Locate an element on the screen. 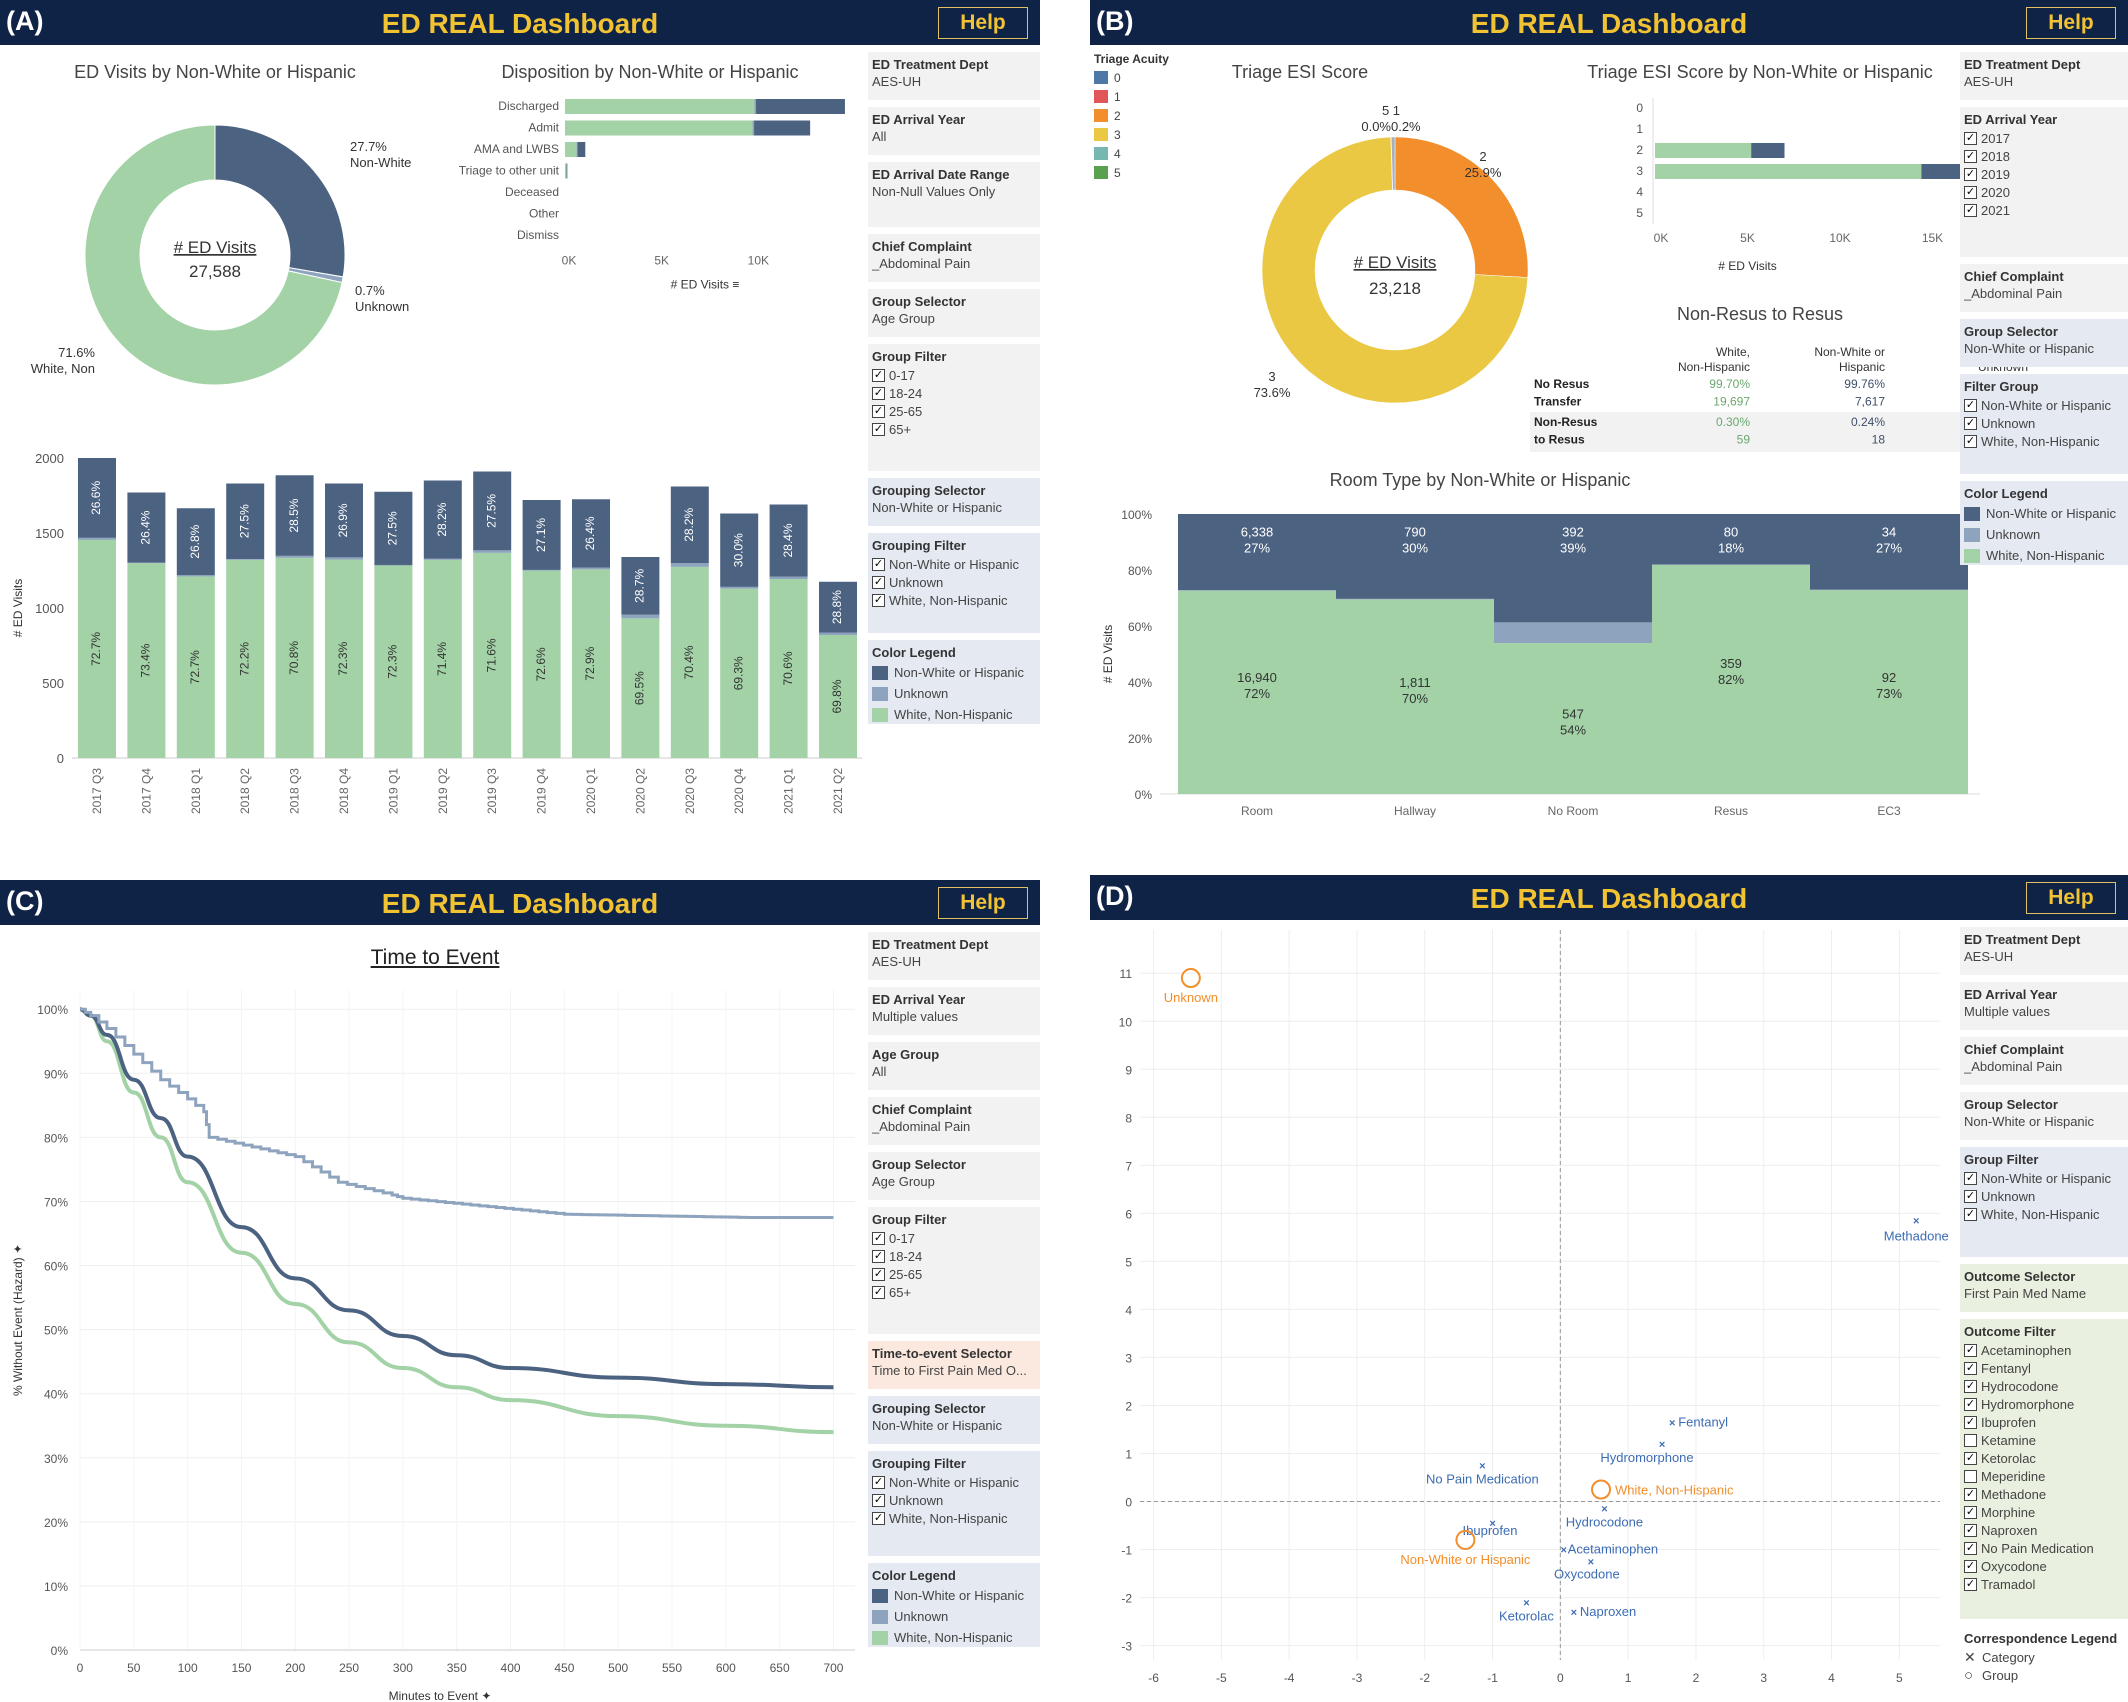 Image resolution: width=2128 pixels, height=1702 pixels. checkbox-item: ✓ 2018 is located at coordinates (2046, 156).